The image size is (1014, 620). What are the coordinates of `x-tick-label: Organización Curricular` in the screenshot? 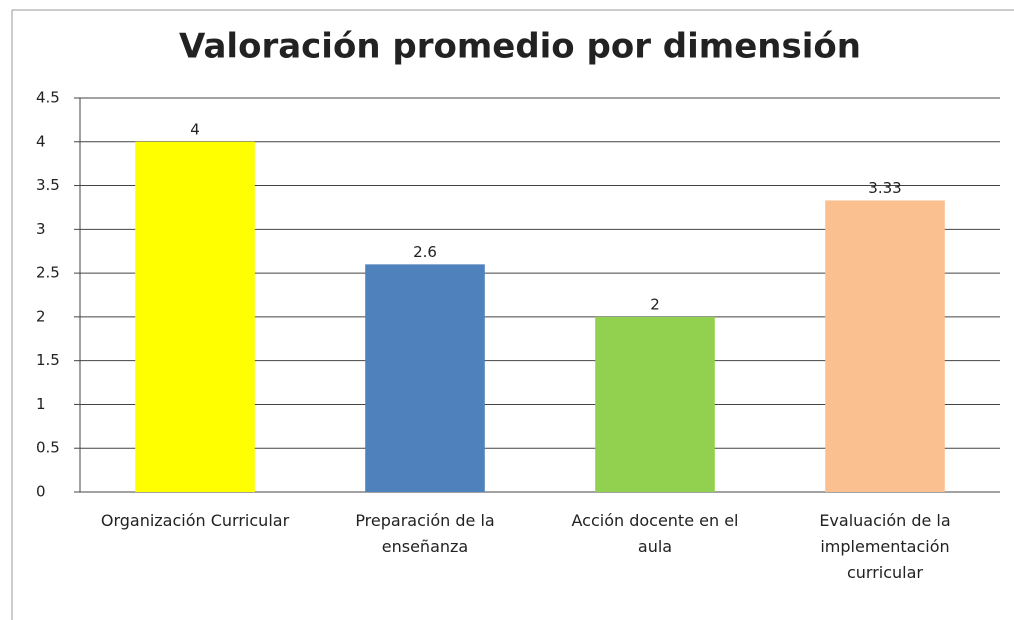 It's located at (195, 520).